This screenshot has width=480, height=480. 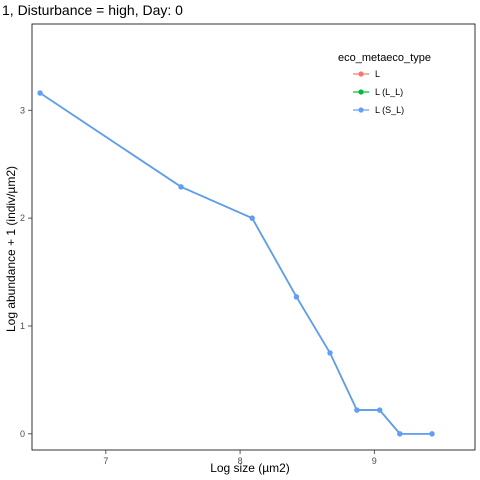 I want to click on x-axis: 7 8 9, so click(x=240, y=458).